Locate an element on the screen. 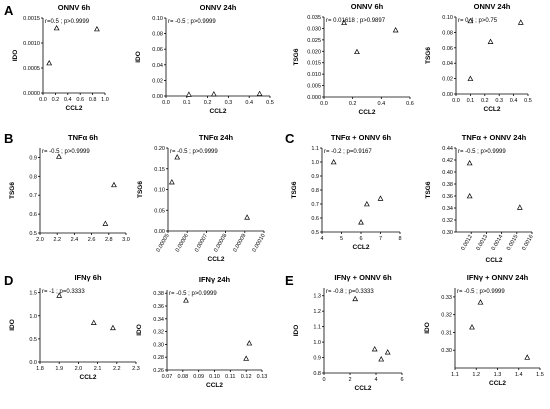 Image resolution: width=550 pixels, height=409 pixels. chart-title: ONNV 24h is located at coordinates (492, 6).